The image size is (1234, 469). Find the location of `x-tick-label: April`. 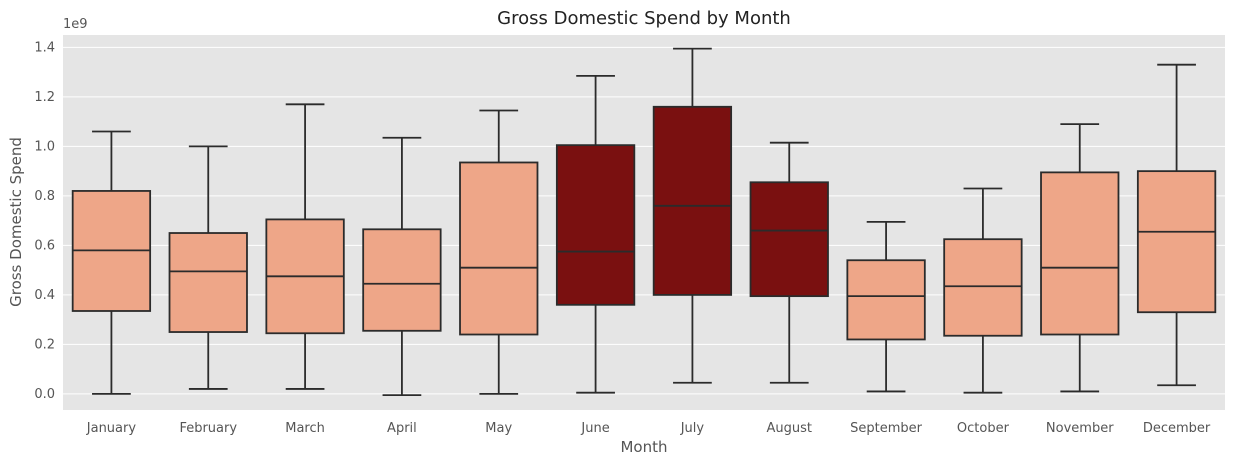

x-tick-label: April is located at coordinates (402, 428).